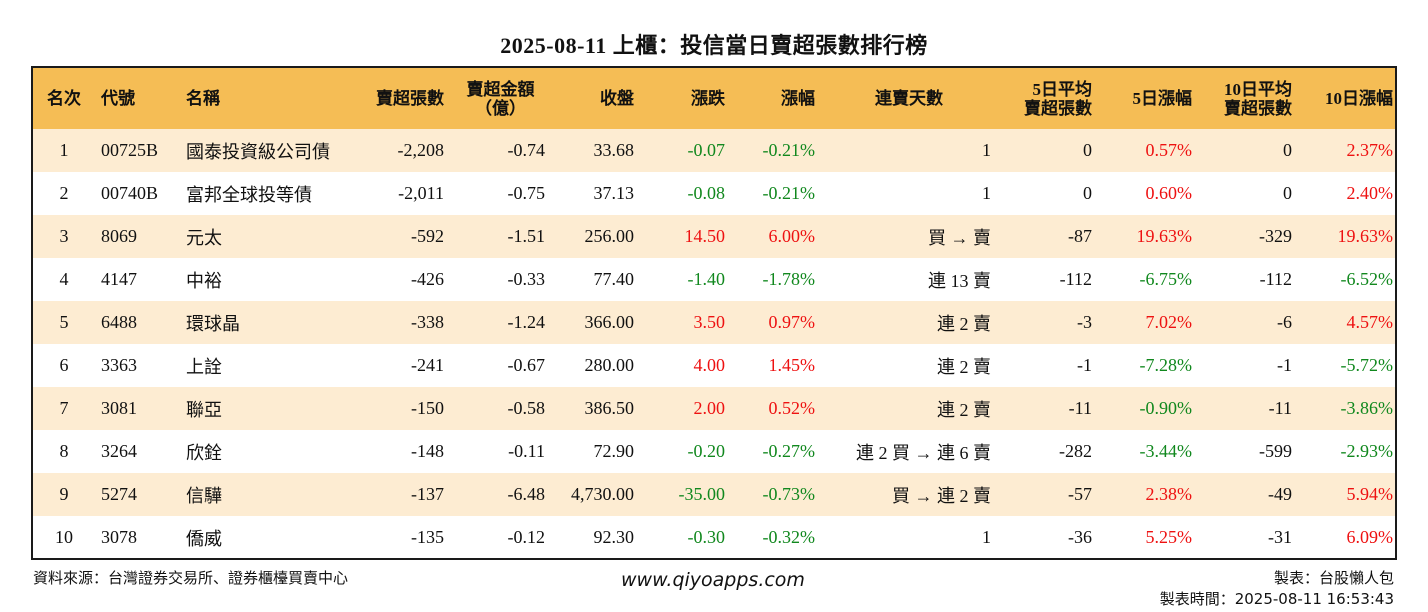 The width and height of the screenshot is (1428, 612). Describe the element at coordinates (709, 408) in the screenshot. I see `change-cell: 2.00` at that location.